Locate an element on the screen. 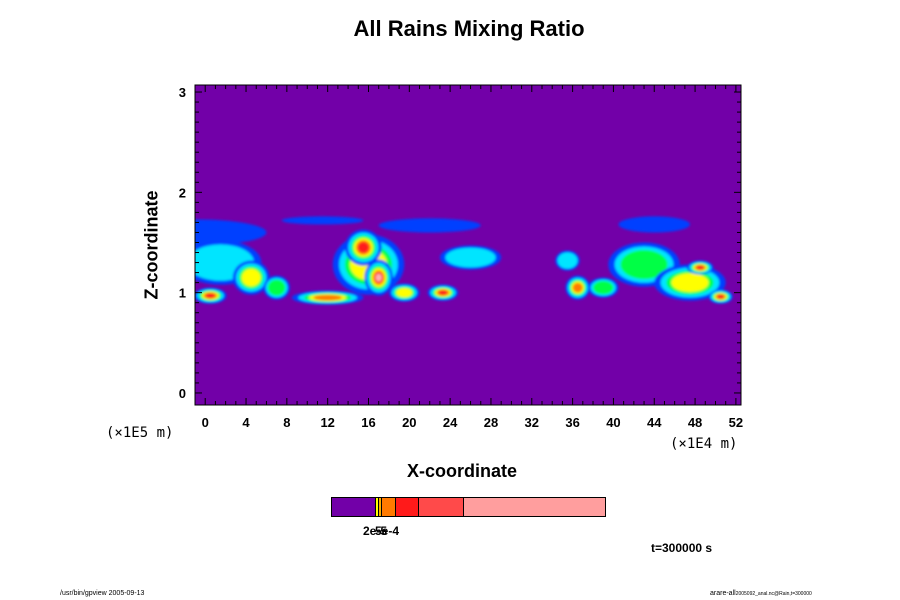 This screenshot has width=900, height=600. y-tick-label: 0 is located at coordinates (182, 393).